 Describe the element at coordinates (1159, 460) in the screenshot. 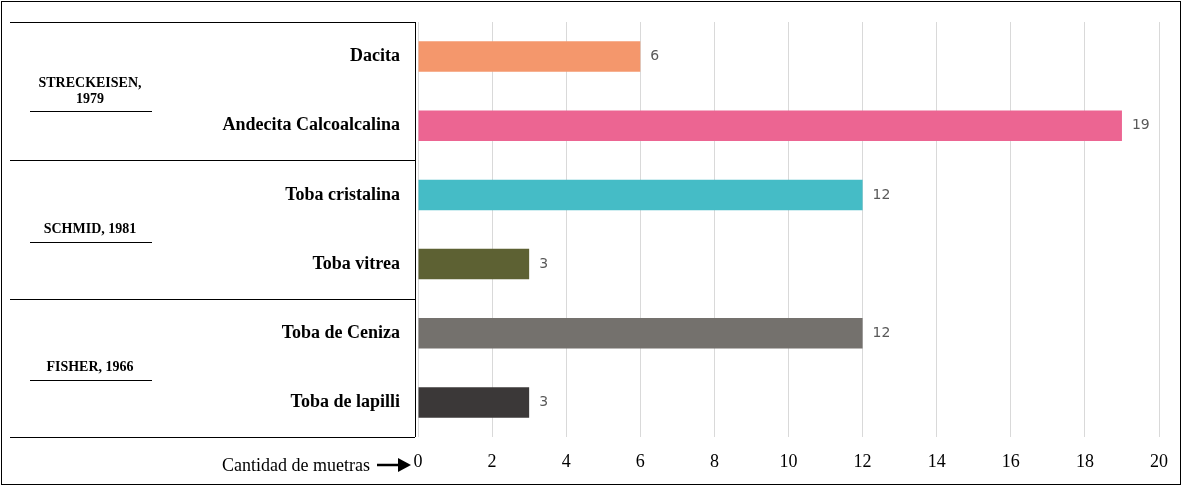

I see `x-tick-label: 20` at that location.